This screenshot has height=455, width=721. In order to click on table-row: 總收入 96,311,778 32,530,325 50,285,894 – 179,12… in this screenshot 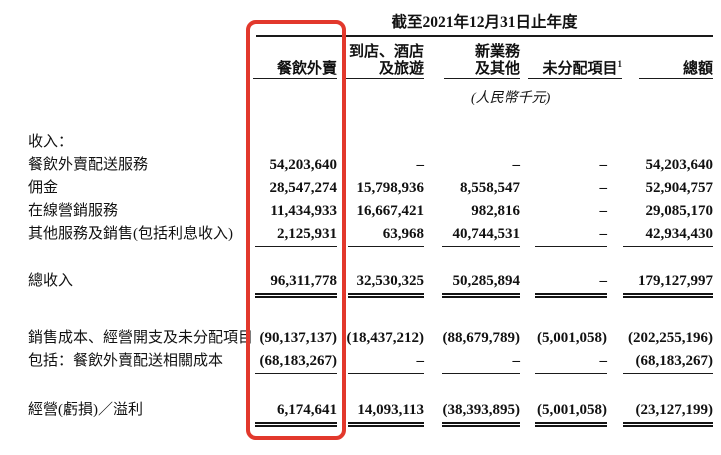, I will do `click(360, 281)`.